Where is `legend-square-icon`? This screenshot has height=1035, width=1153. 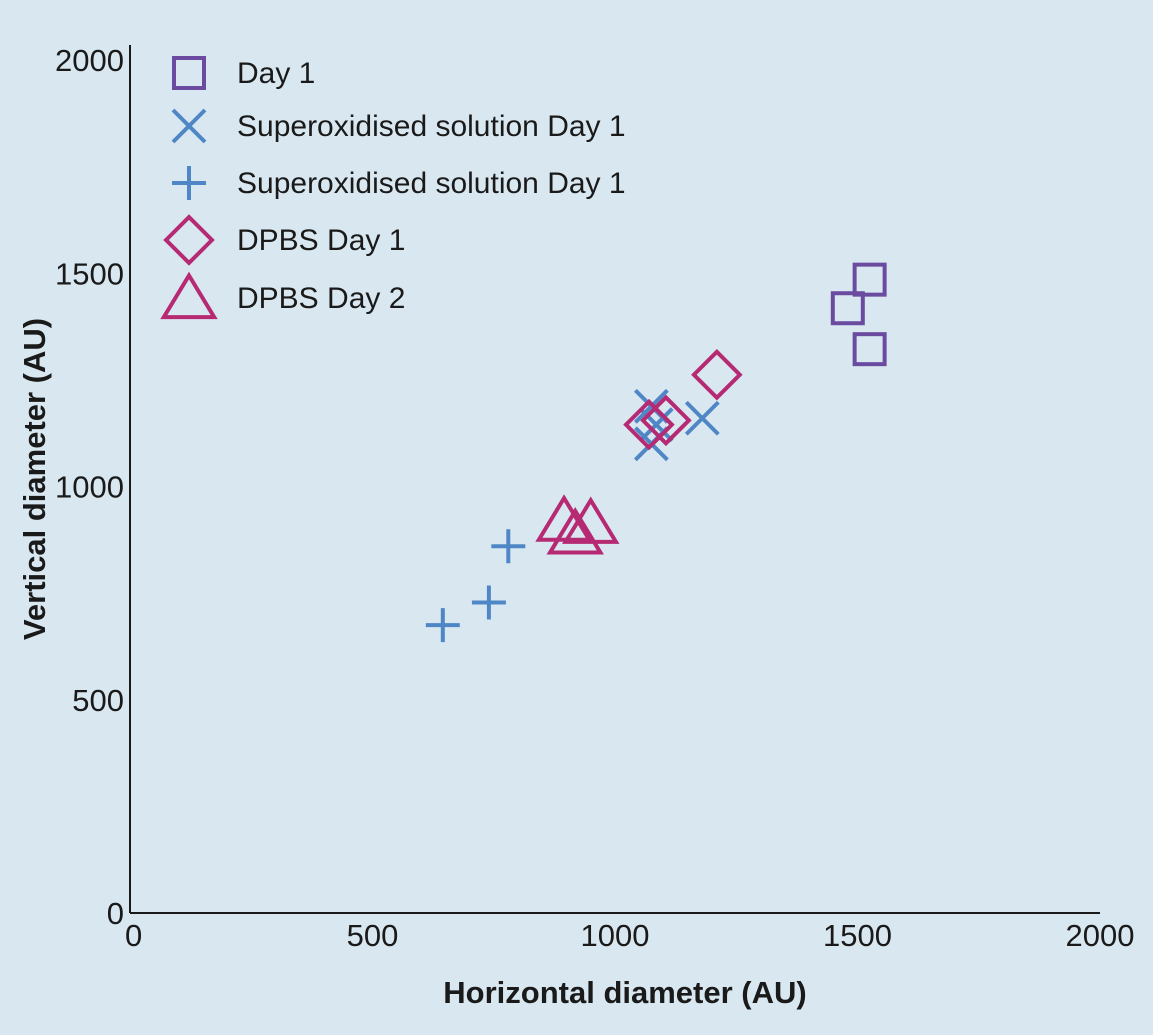
legend-square-icon is located at coordinates (189, 73).